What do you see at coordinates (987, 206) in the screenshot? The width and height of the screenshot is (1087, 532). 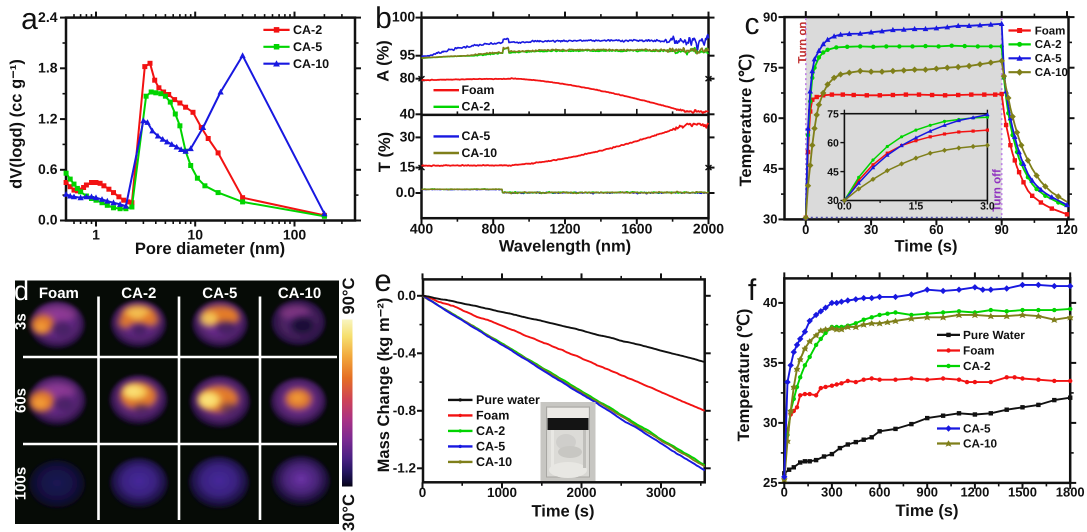 I see `svg-text: 3.0` at bounding box center [987, 206].